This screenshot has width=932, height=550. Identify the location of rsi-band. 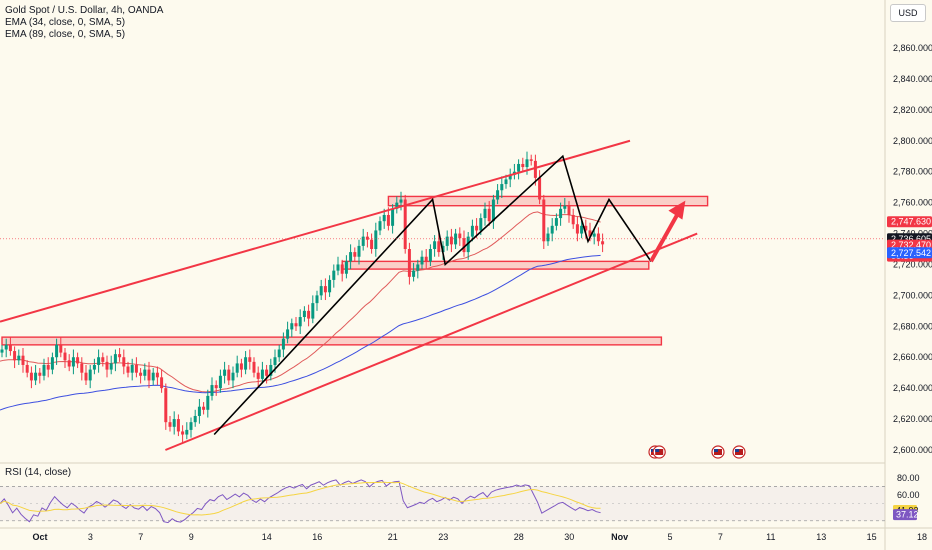
(442, 503).